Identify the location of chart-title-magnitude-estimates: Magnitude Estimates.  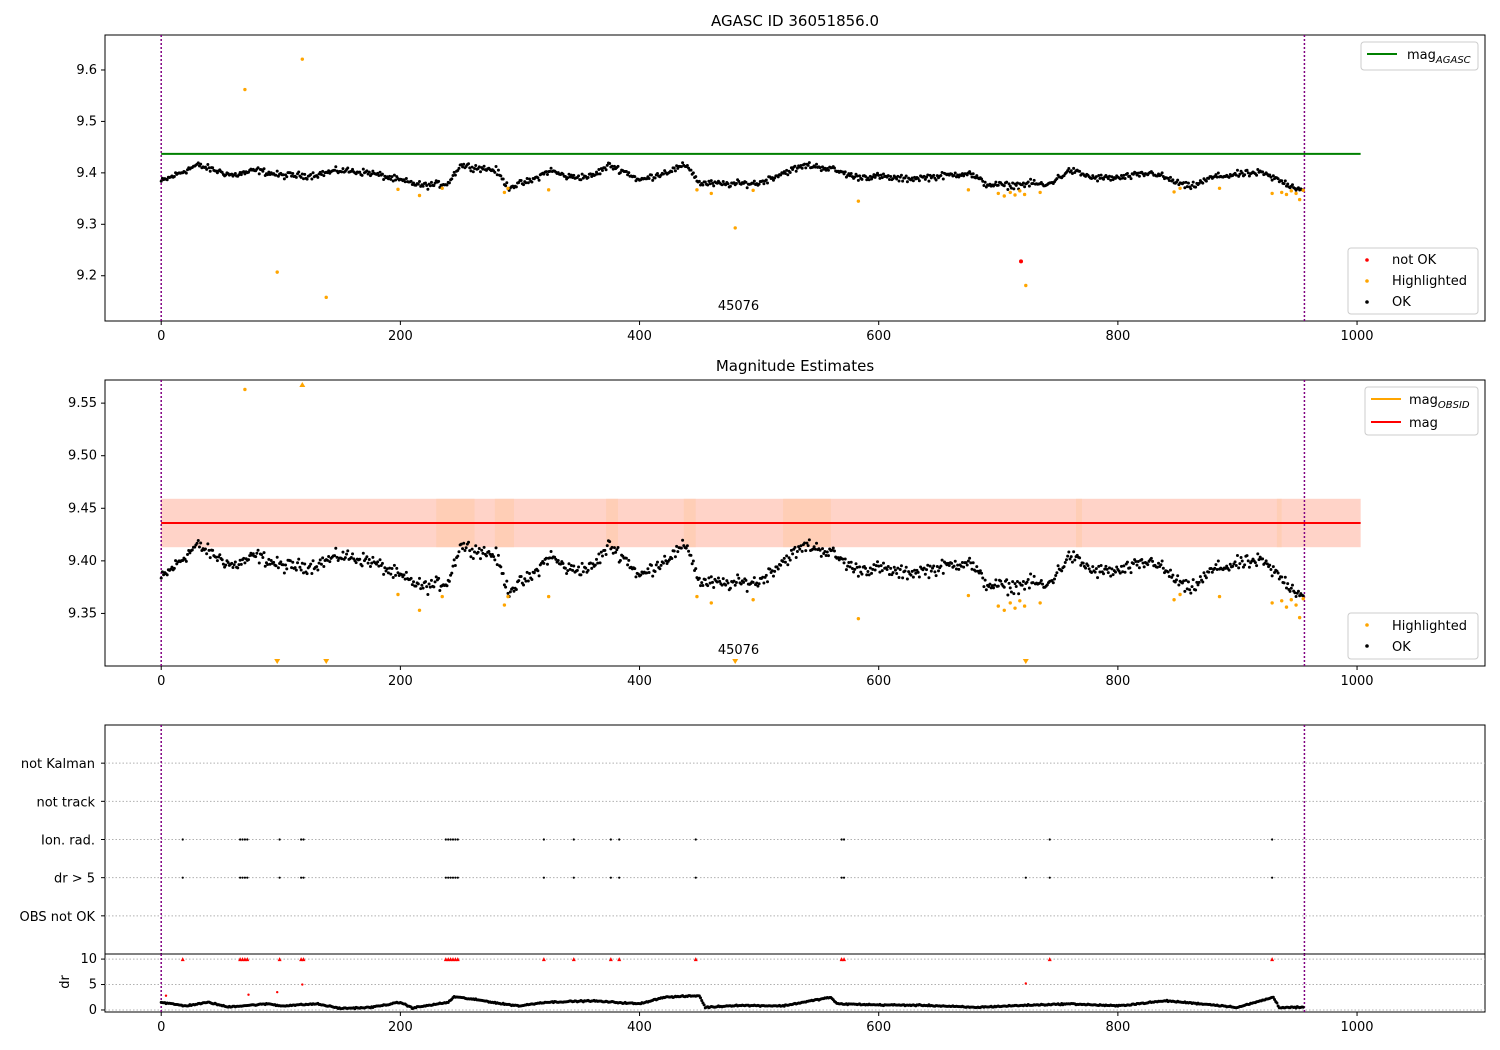
(795, 366).